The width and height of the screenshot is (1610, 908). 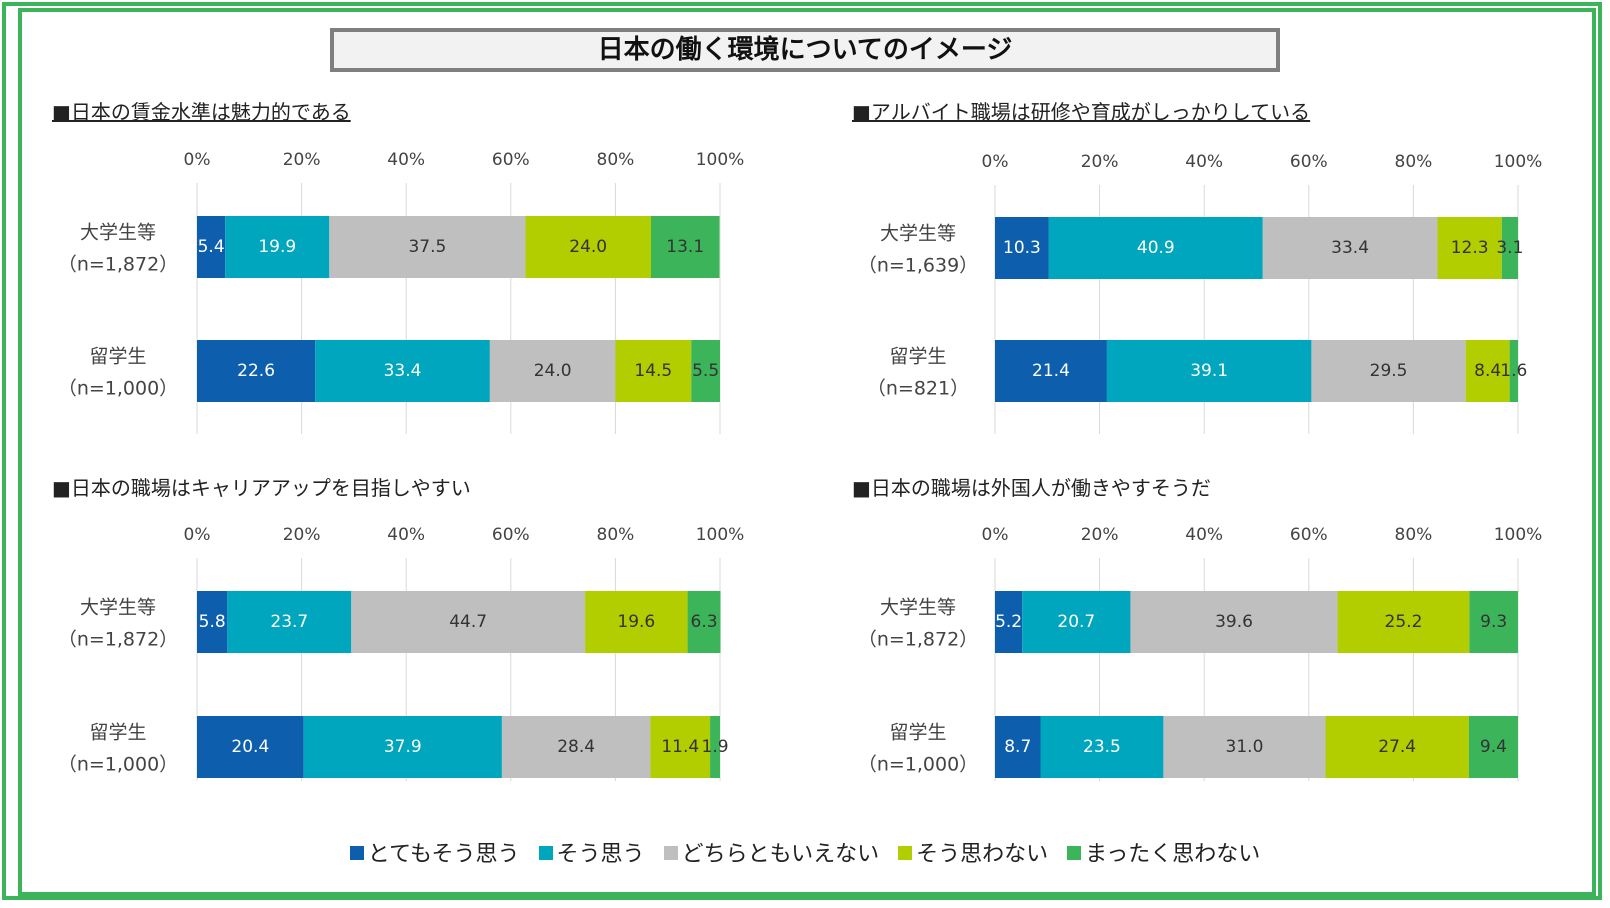 What do you see at coordinates (1493, 747) in the screenshot?
I see `data-label: 9.4` at bounding box center [1493, 747].